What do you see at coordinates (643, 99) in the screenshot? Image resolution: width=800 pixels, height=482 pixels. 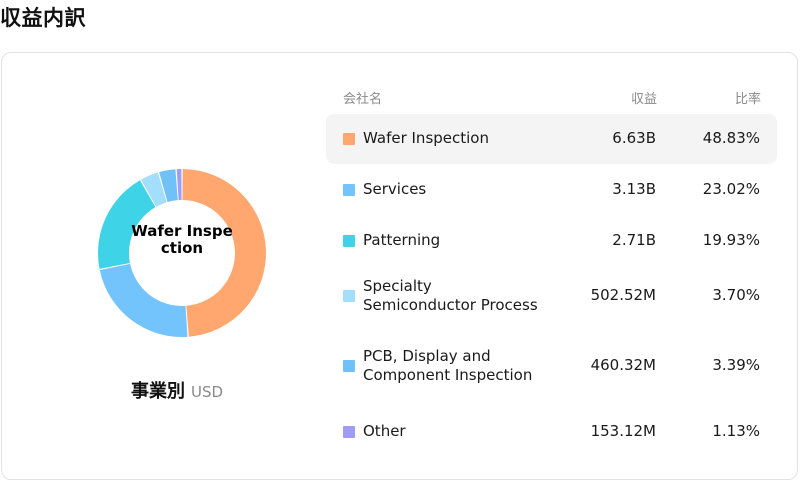 I see `header-revenue: 収益` at bounding box center [643, 99].